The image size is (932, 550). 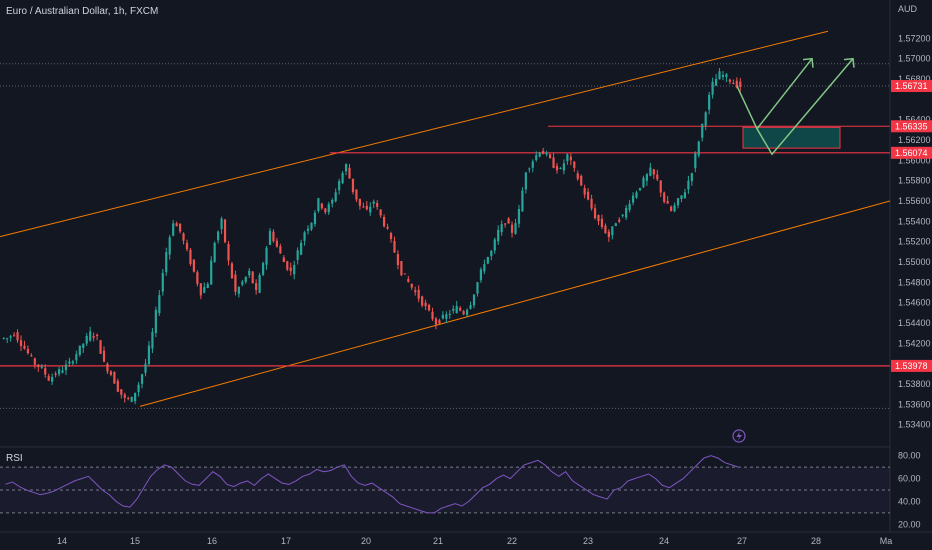 I want to click on currency-label: AUD, so click(x=908, y=9).